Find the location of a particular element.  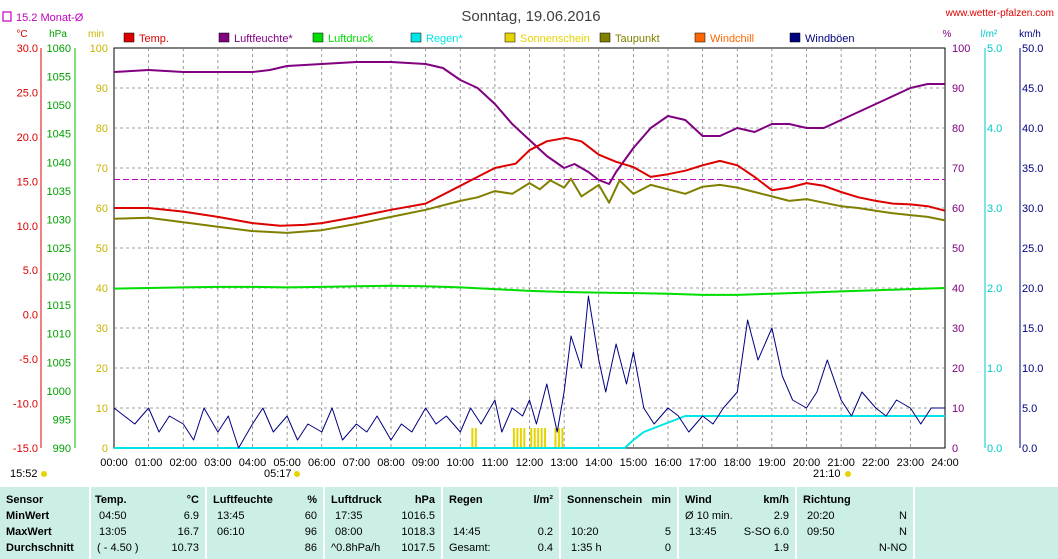

x-tick-16: 16:00 is located at coordinates (668, 463).